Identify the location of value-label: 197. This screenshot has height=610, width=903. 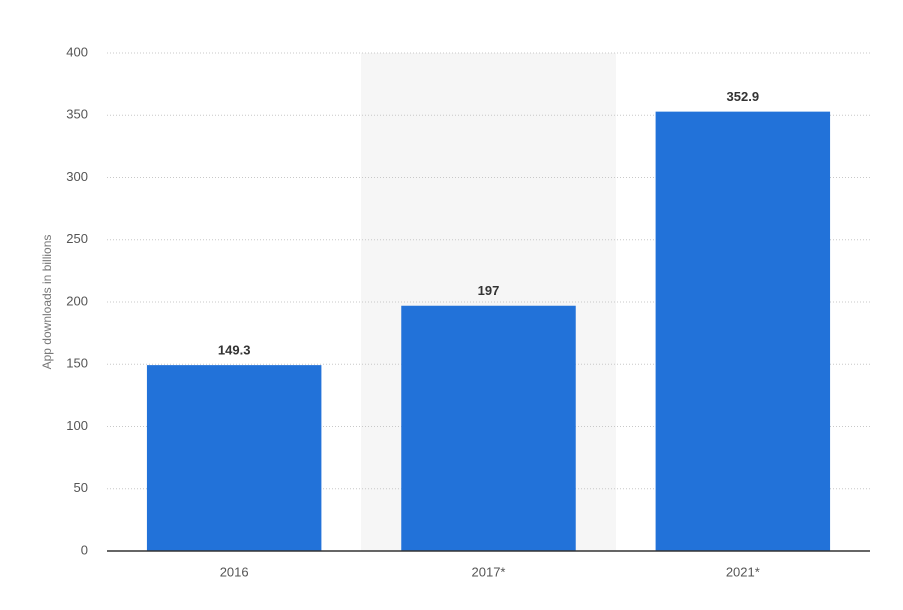
(489, 290).